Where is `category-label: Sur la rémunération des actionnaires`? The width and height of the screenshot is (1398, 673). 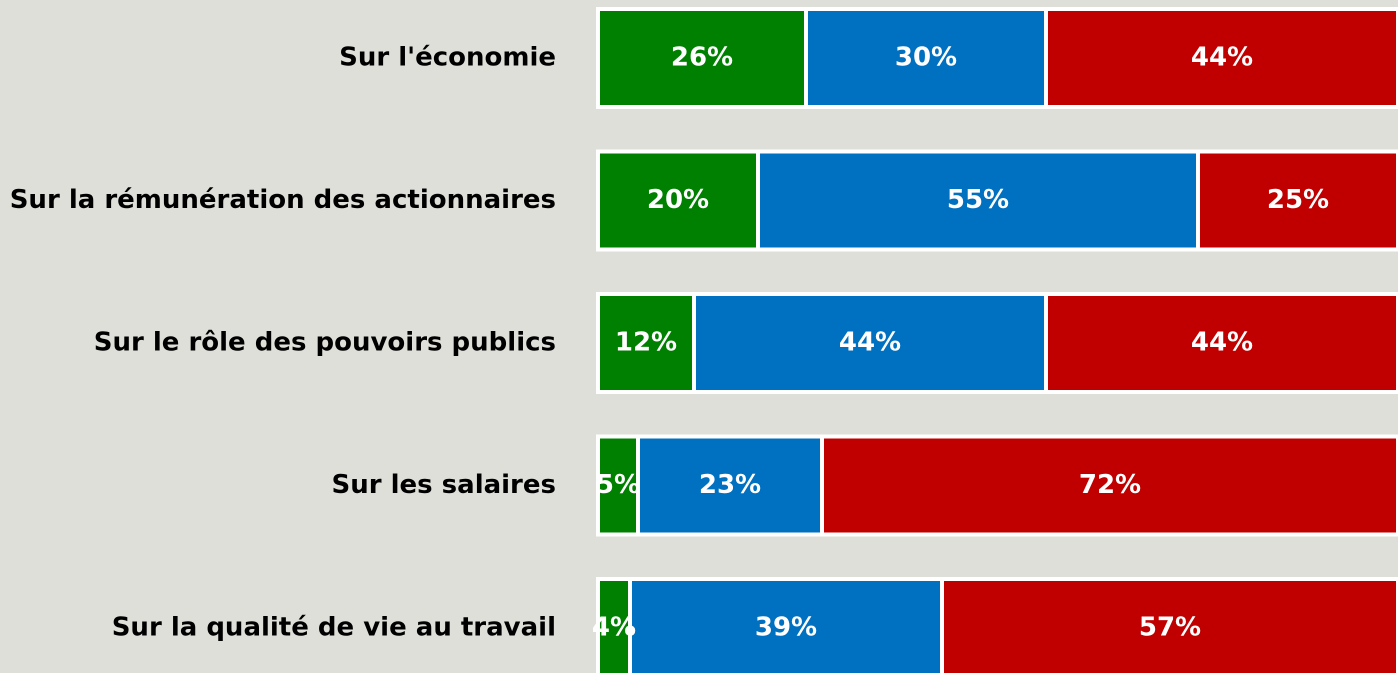 category-label: Sur la rémunération des actionnaires is located at coordinates (283, 200).